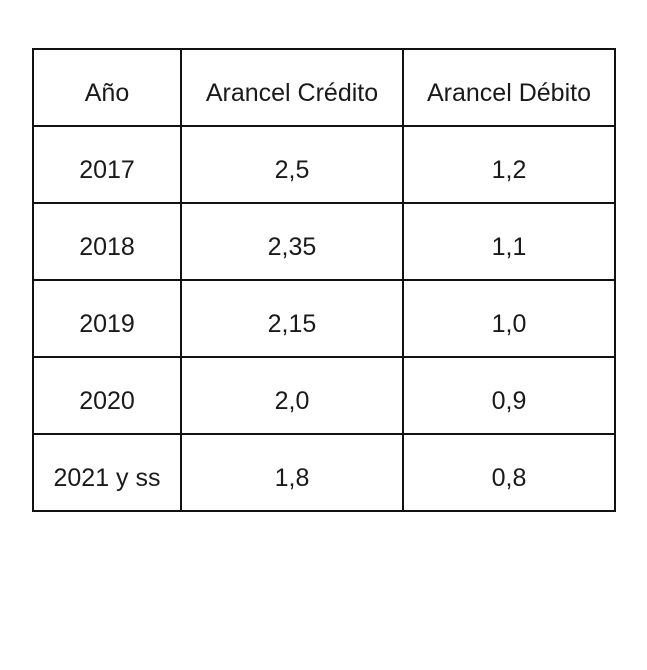  Describe the element at coordinates (292, 87) in the screenshot. I see `header-credit-fee: Arancel Crédito` at that location.